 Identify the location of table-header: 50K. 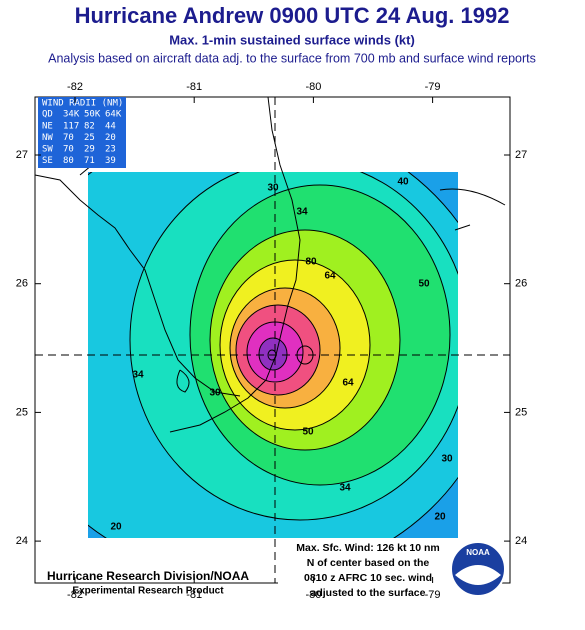
(92, 115).